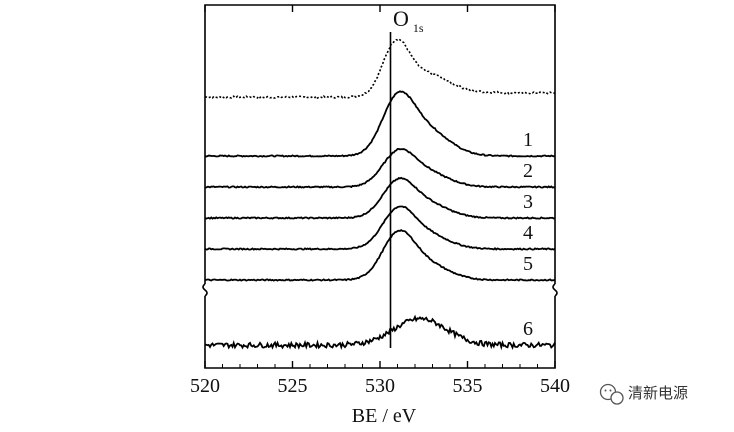 This screenshot has width=734, height=432. I want to click on series-1-line, so click(380, 124).